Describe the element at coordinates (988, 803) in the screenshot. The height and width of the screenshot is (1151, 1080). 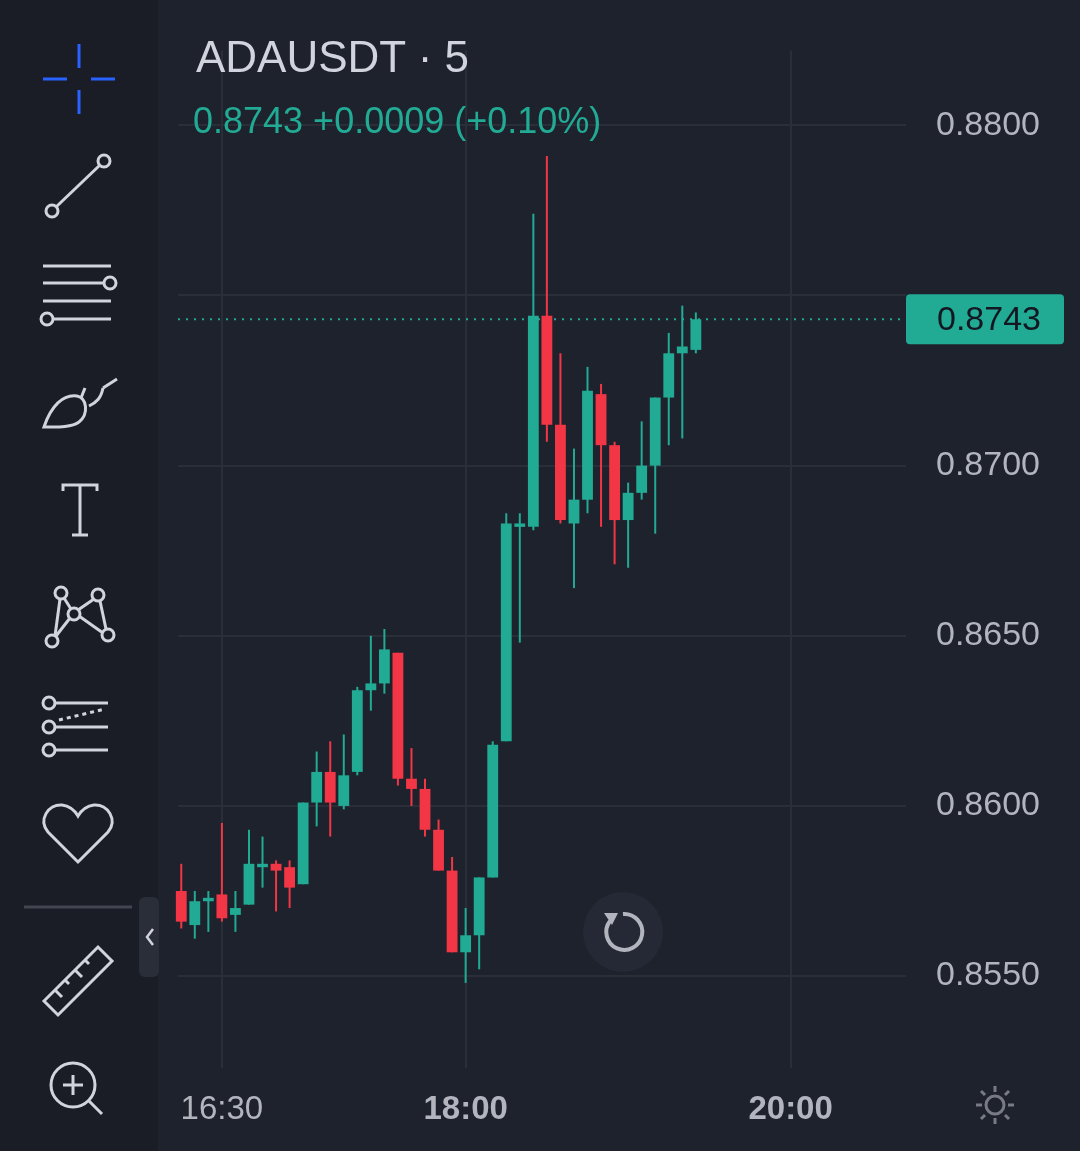
I see `y-tick-label: 0.8600` at that location.